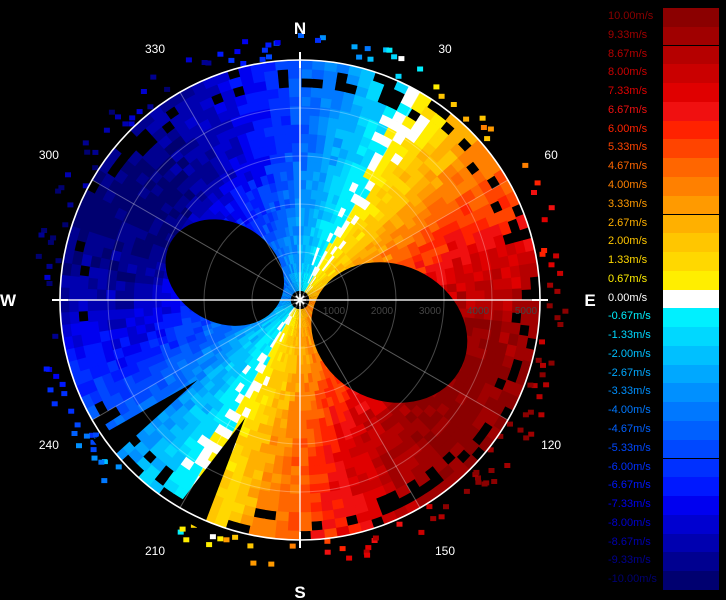 The image size is (726, 600). Describe the element at coordinates (662, 261) in the screenshot. I see `legend-entry: 1.33m/s` at that location.